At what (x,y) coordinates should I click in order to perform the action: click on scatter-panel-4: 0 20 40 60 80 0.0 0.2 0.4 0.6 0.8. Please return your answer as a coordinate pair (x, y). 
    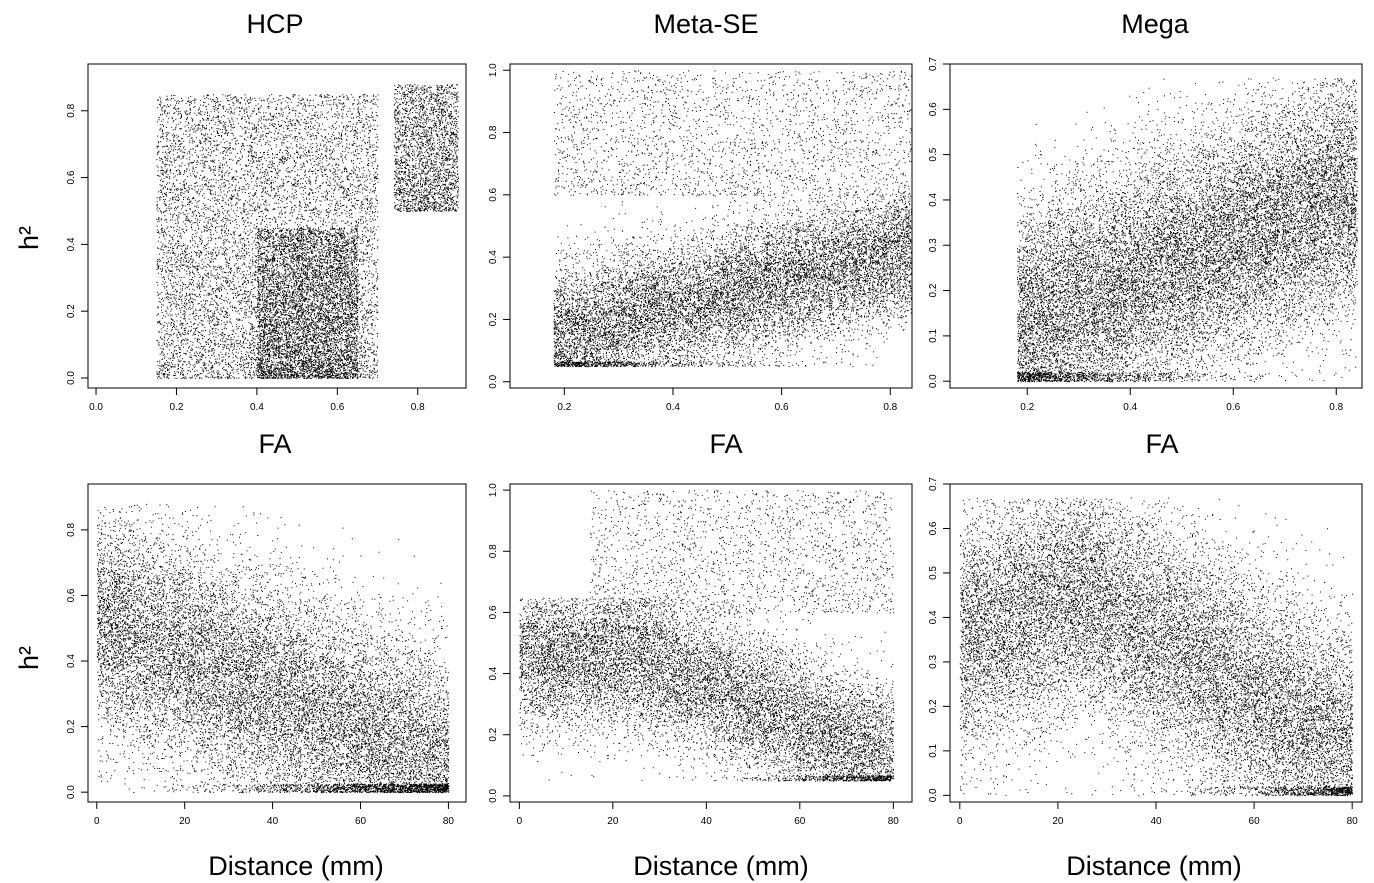
    Looking at the image, I should click on (266, 655).